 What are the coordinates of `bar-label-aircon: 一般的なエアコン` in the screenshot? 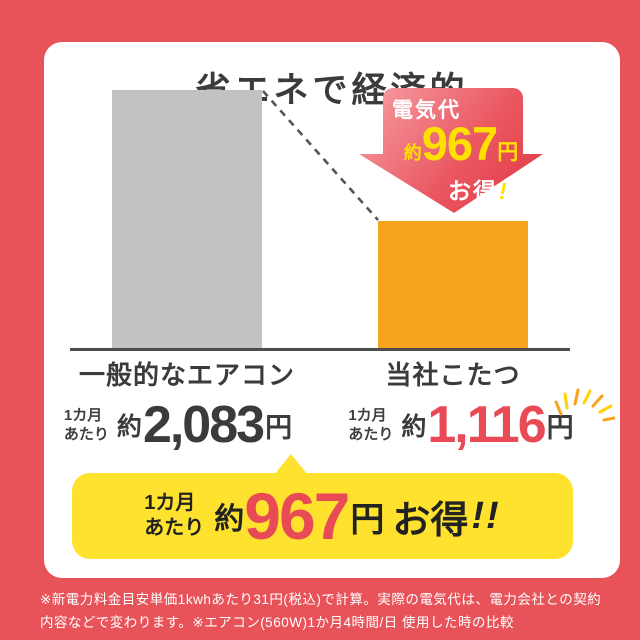 It's located at (186, 375).